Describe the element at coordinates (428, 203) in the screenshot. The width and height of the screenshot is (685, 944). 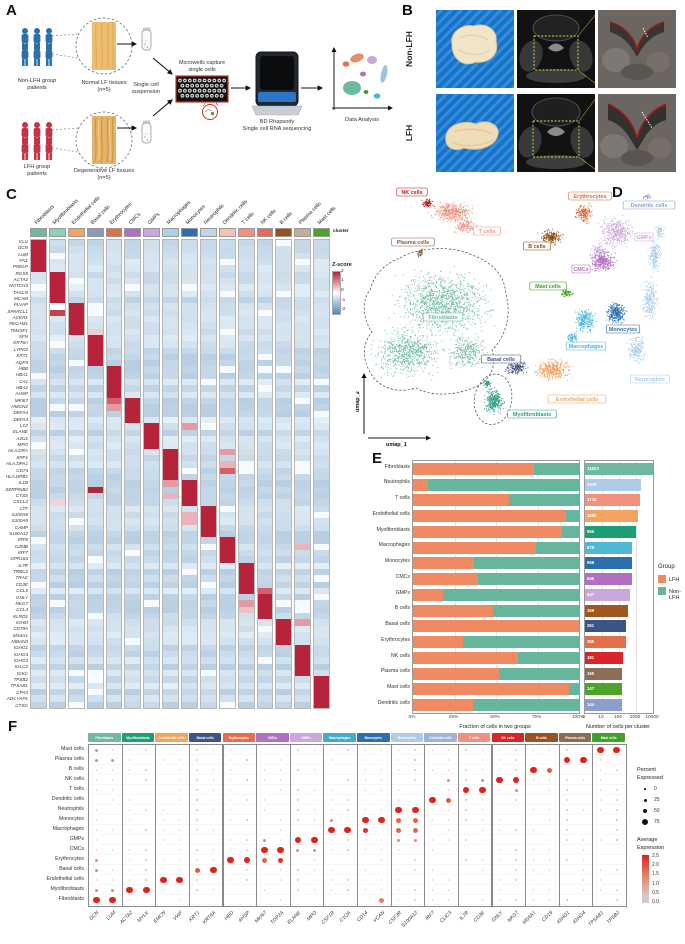
I see `umap-cluster-nk-cells` at that location.